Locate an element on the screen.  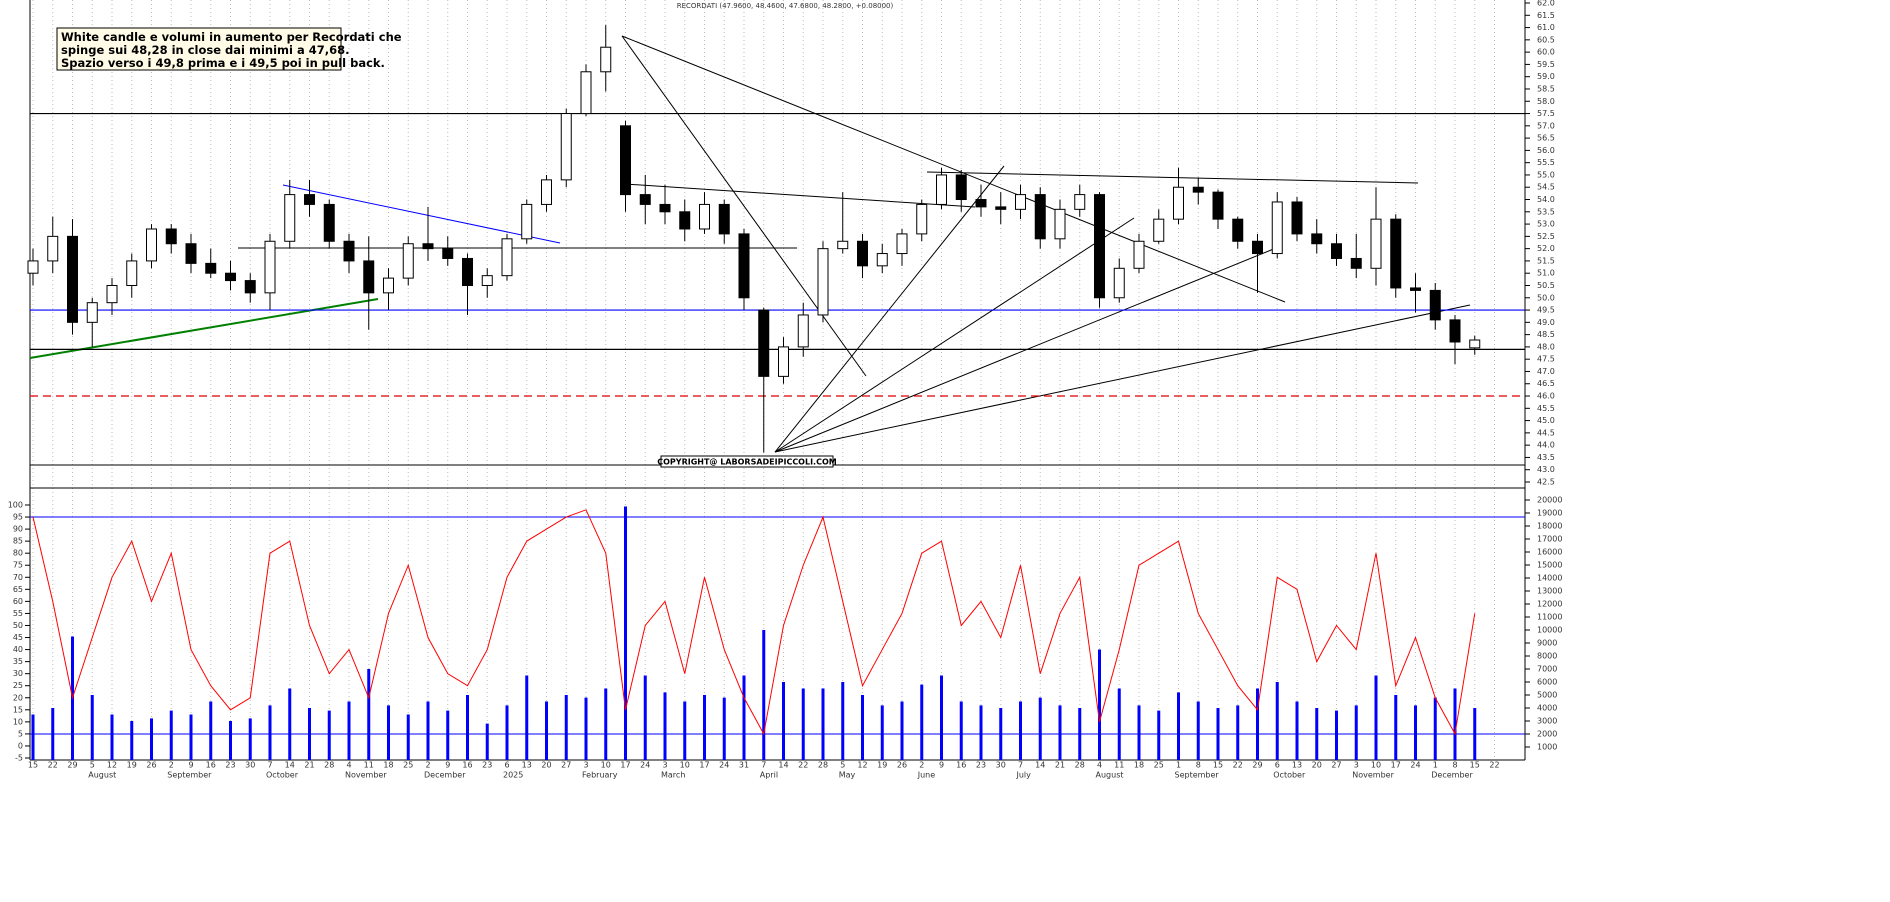
y-tick-label: 60.5 is located at coordinates (1546, 39).